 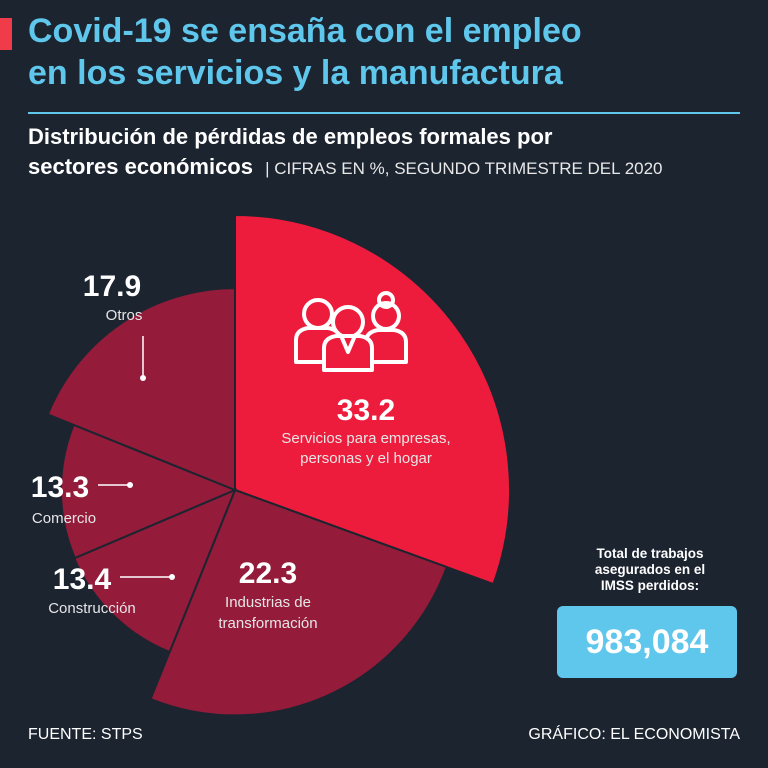 I want to click on total-value-box: 983,084, so click(x=647, y=642).